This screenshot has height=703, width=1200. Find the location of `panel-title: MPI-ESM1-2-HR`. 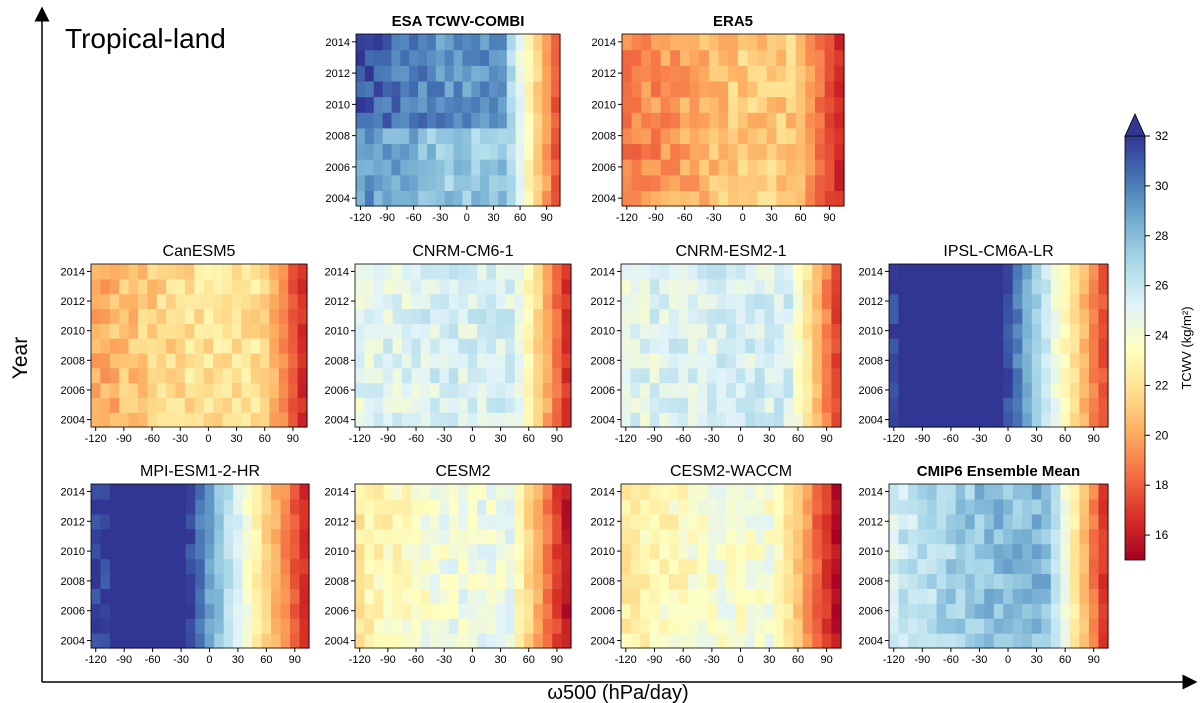

panel-title: MPI-ESM1-2-HR is located at coordinates (200, 471).